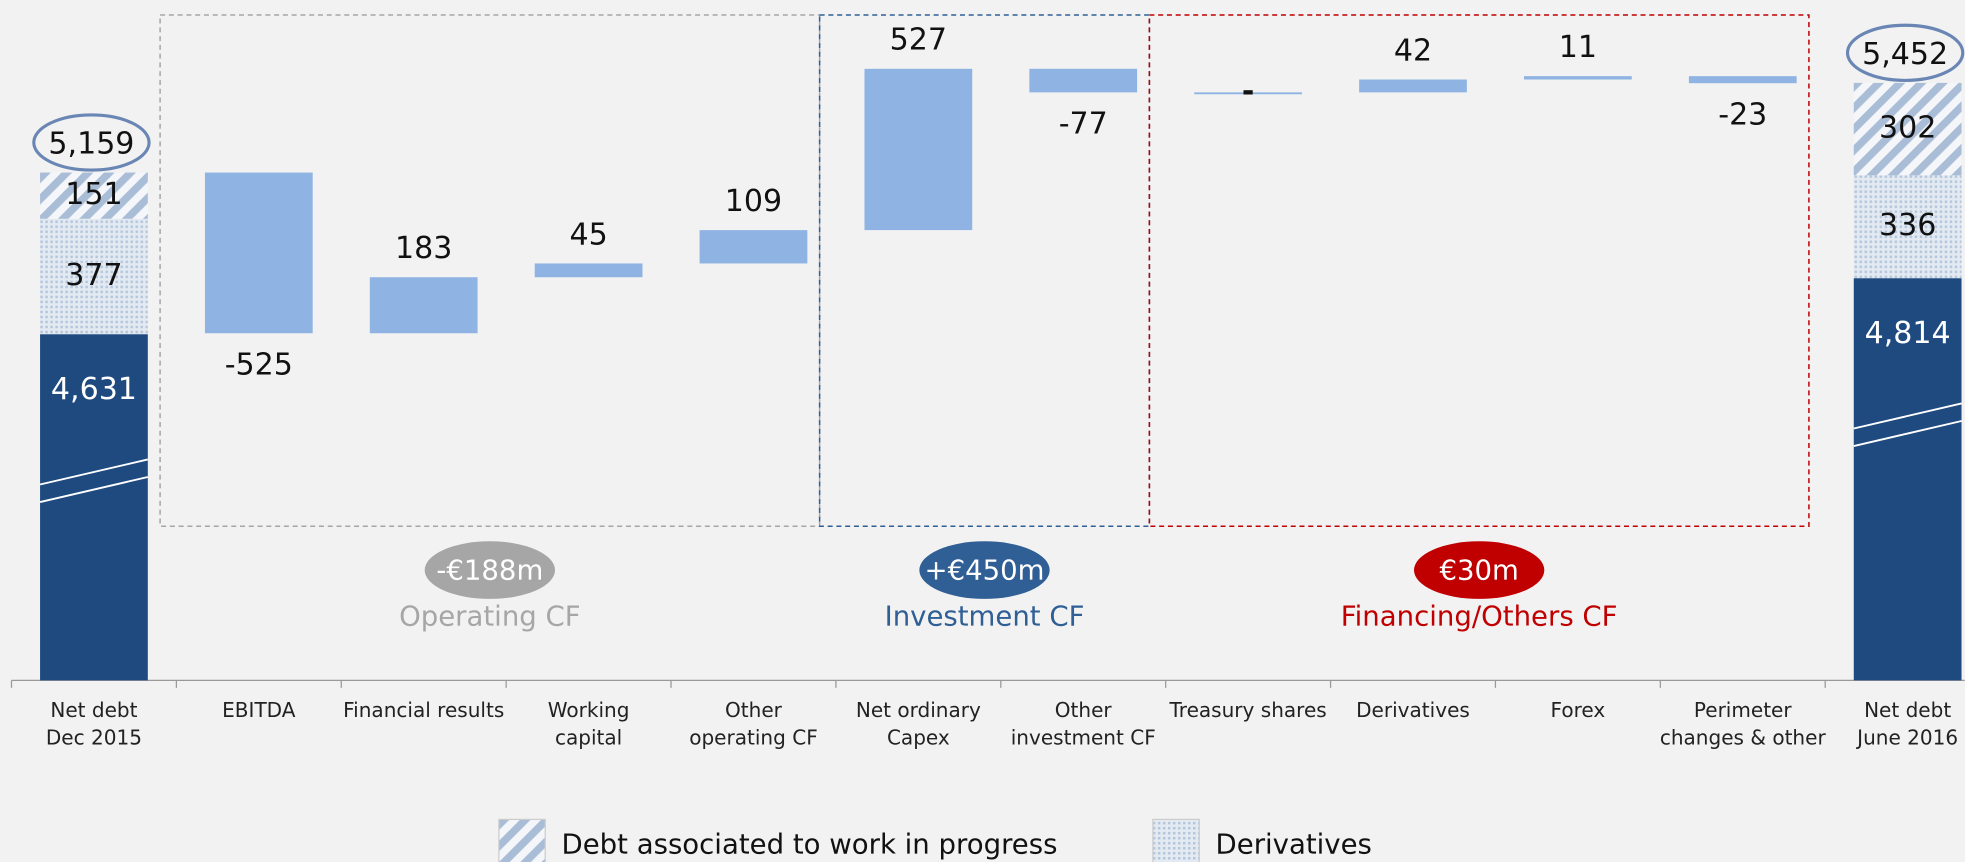  What do you see at coordinates (1578, 710) in the screenshot?
I see `x-tick-label: Forex` at bounding box center [1578, 710].